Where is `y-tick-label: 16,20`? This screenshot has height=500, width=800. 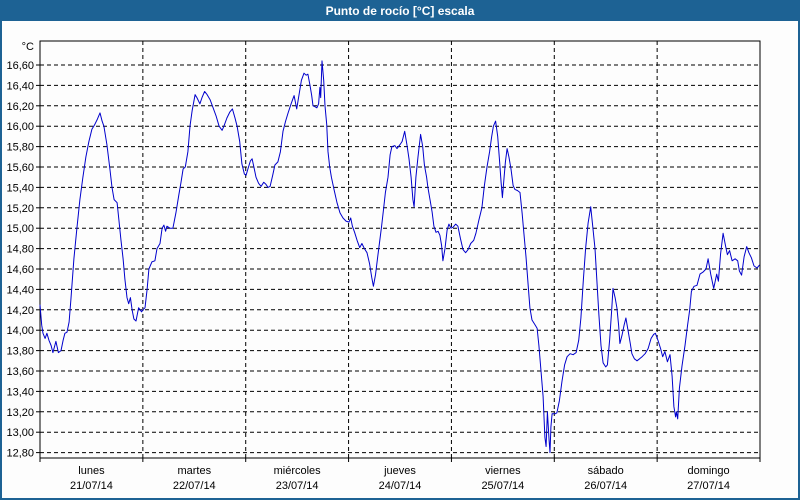
y-tick-label: 16,20 is located at coordinates (20, 107).